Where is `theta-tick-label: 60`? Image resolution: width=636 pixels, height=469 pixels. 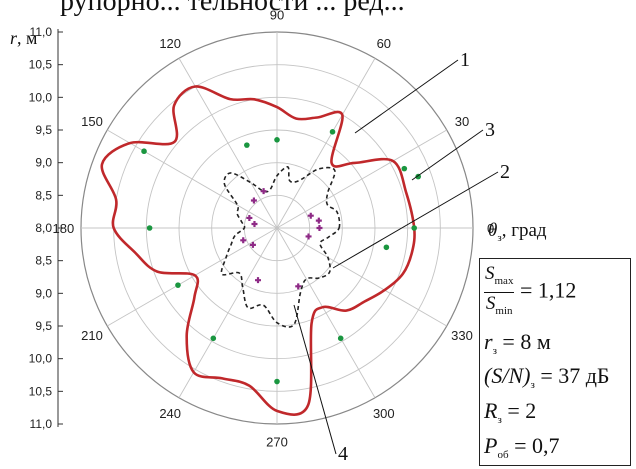 theta-tick-label: 60 is located at coordinates (384, 43).